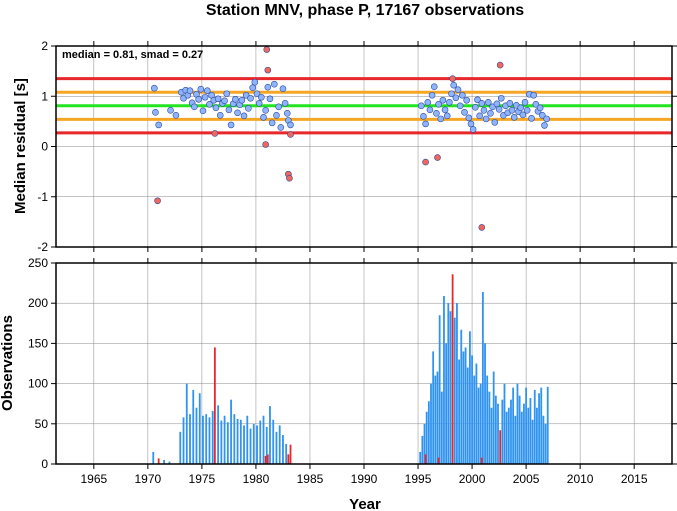 Image resolution: width=677 pixels, height=511 pixels. Describe the element at coordinates (44, 464) in the screenshot. I see `y-tick-label: 0` at that location.